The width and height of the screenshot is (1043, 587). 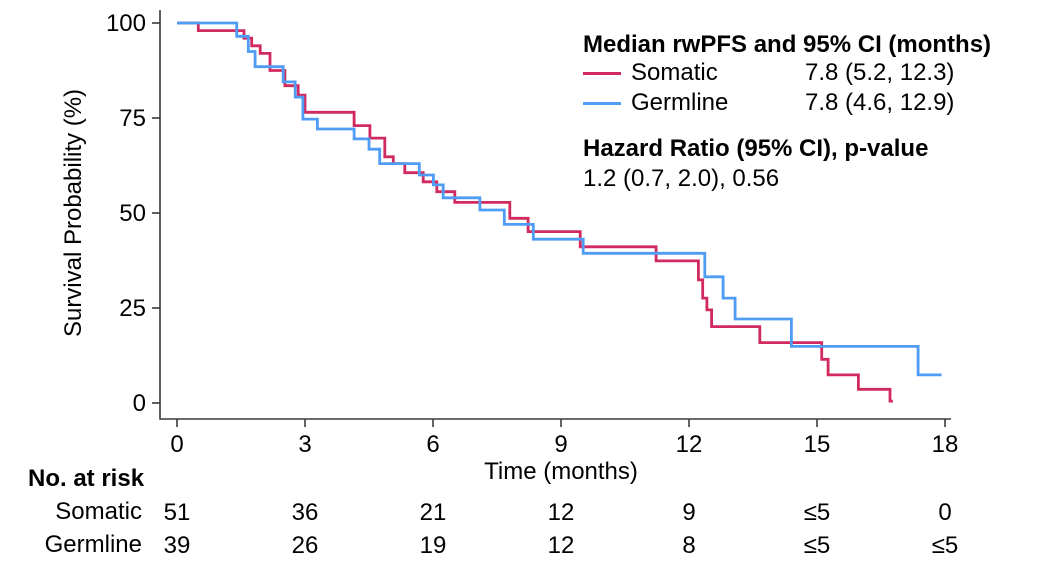 I want to click on y-tick-label: 100, so click(x=126, y=23).